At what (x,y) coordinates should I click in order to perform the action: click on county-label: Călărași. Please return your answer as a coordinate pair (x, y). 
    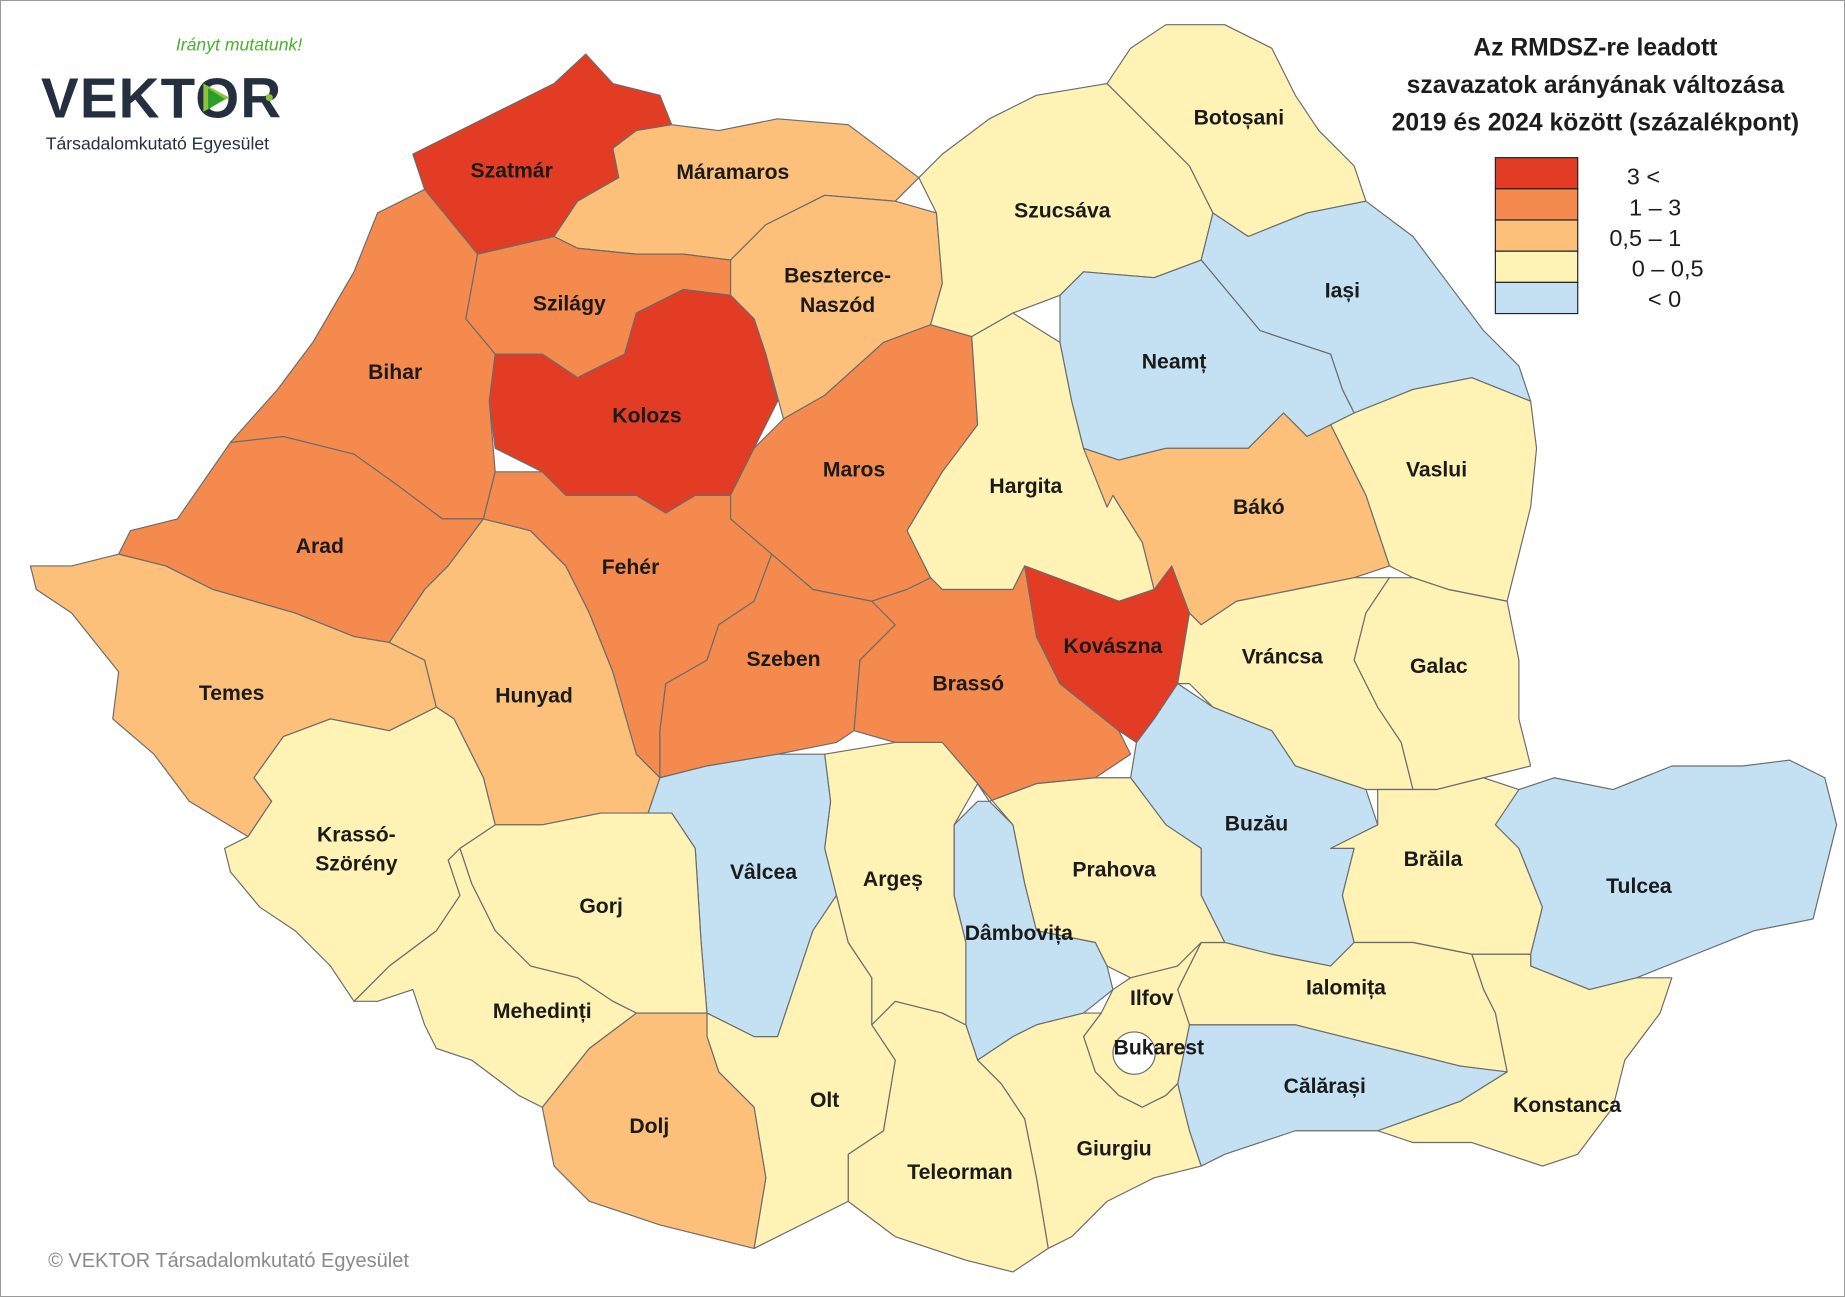
    Looking at the image, I should click on (1325, 1086).